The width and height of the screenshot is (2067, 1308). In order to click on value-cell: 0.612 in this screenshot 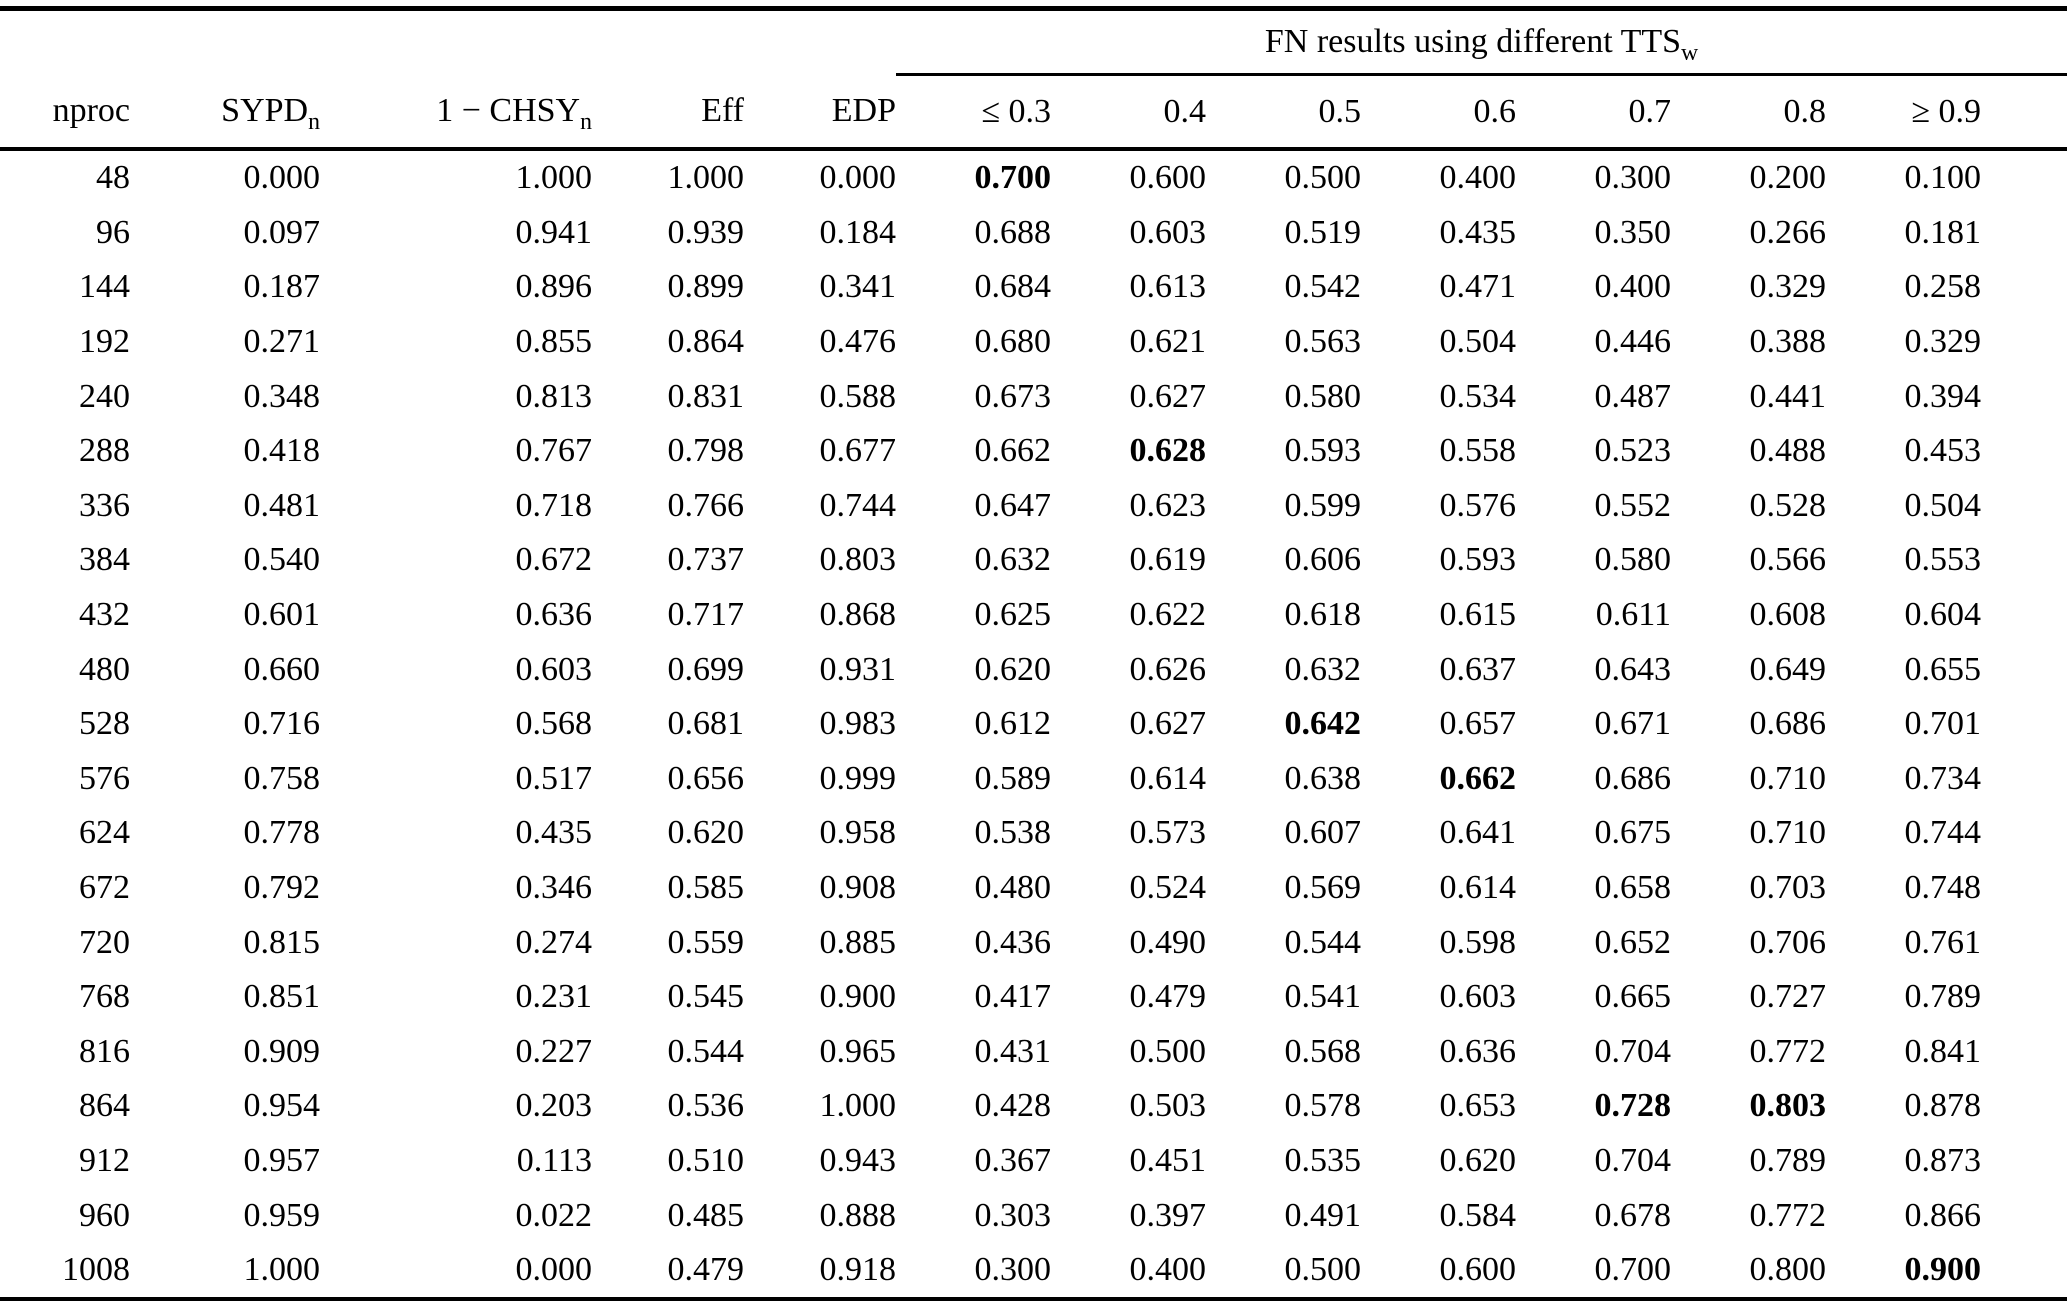, I will do `click(1013, 724)`.